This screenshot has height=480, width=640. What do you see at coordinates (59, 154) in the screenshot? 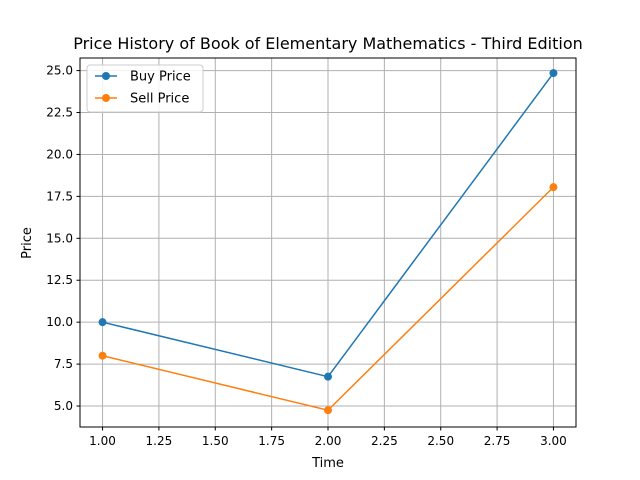
I see `y-tick-label: 20.0` at bounding box center [59, 154].